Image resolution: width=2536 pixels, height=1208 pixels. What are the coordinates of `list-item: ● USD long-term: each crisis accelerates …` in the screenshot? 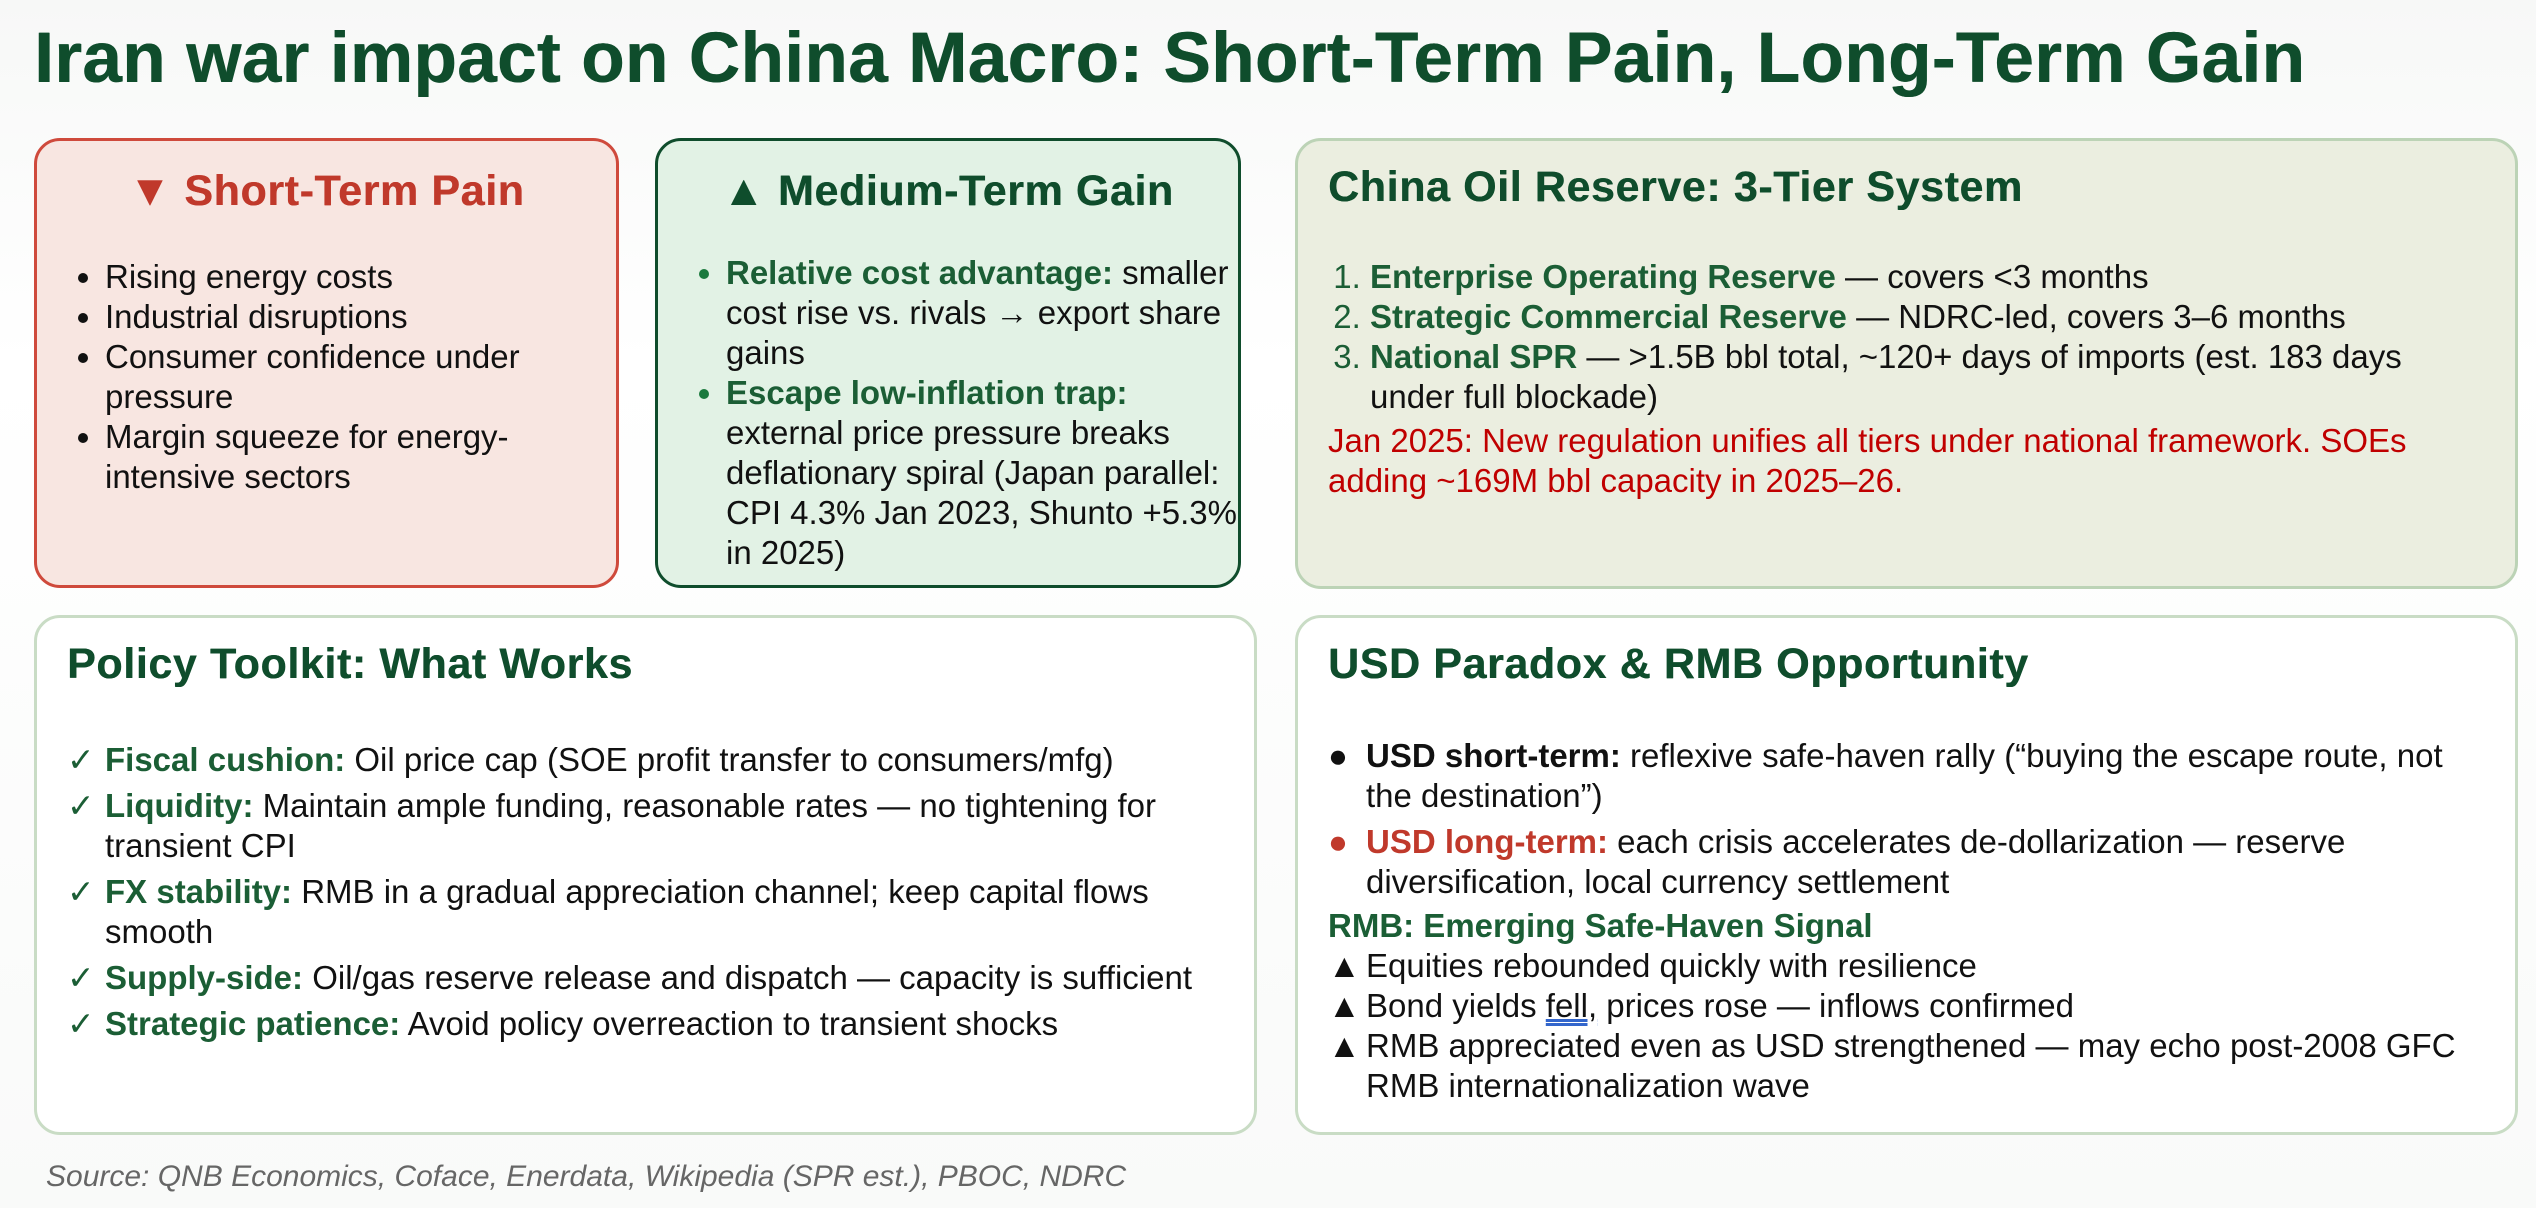 It's located at (1911, 862).